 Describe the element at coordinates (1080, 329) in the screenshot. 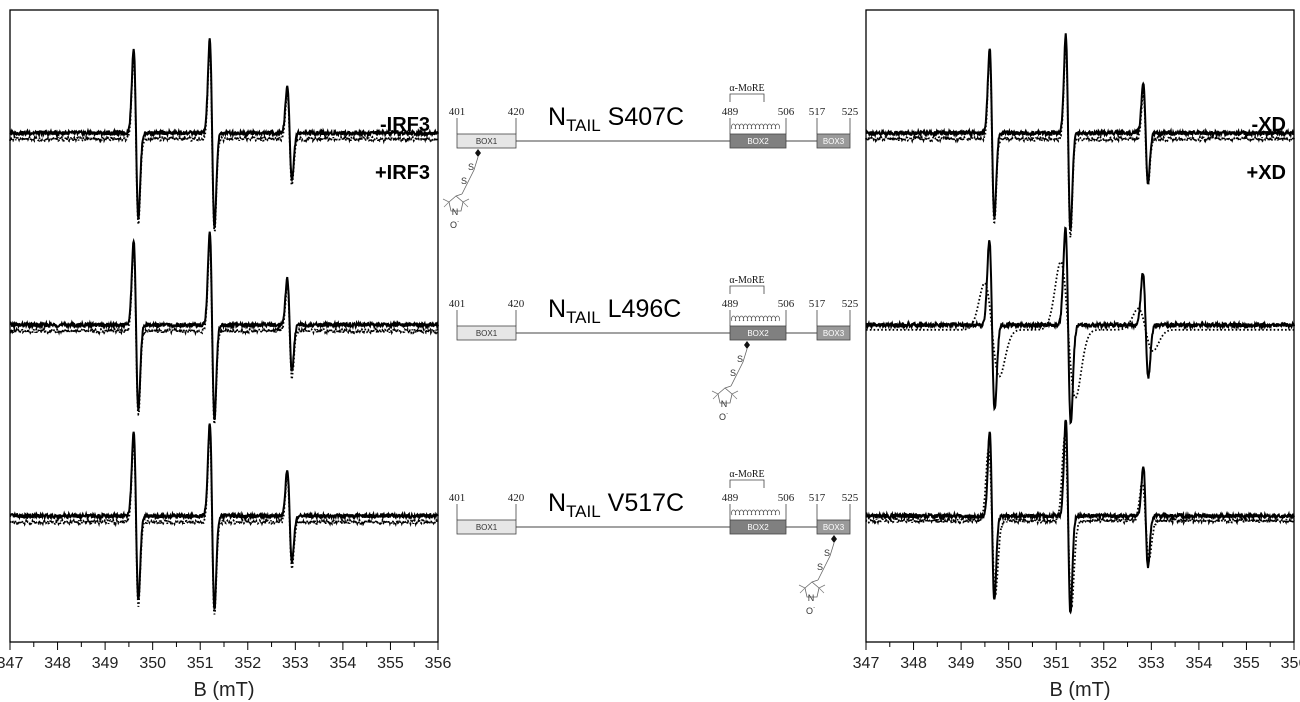

I see `right-spectrum-l496c-dotted` at that location.